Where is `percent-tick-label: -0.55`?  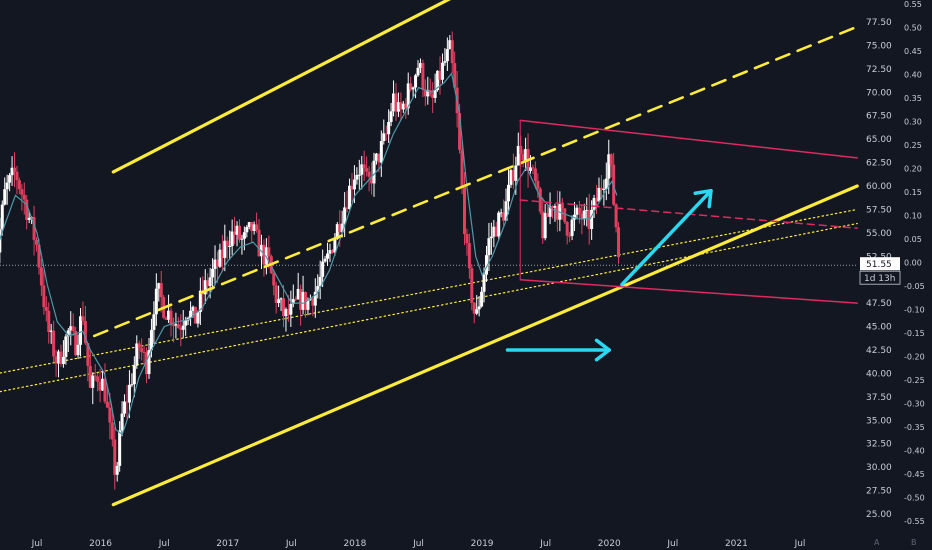
percent-tick-label: -0.55 is located at coordinates (914, 521).